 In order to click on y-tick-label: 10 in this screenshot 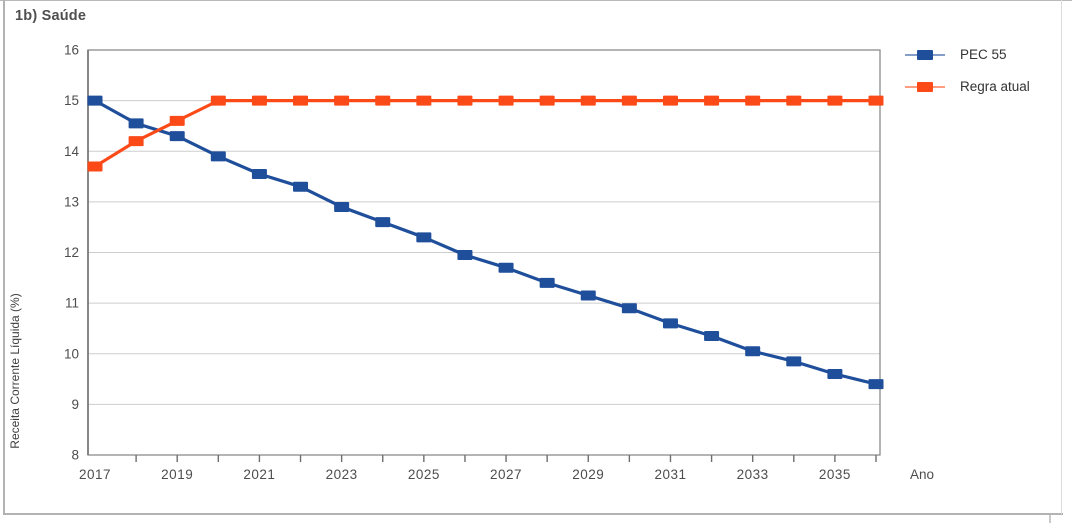, I will do `click(71, 353)`.